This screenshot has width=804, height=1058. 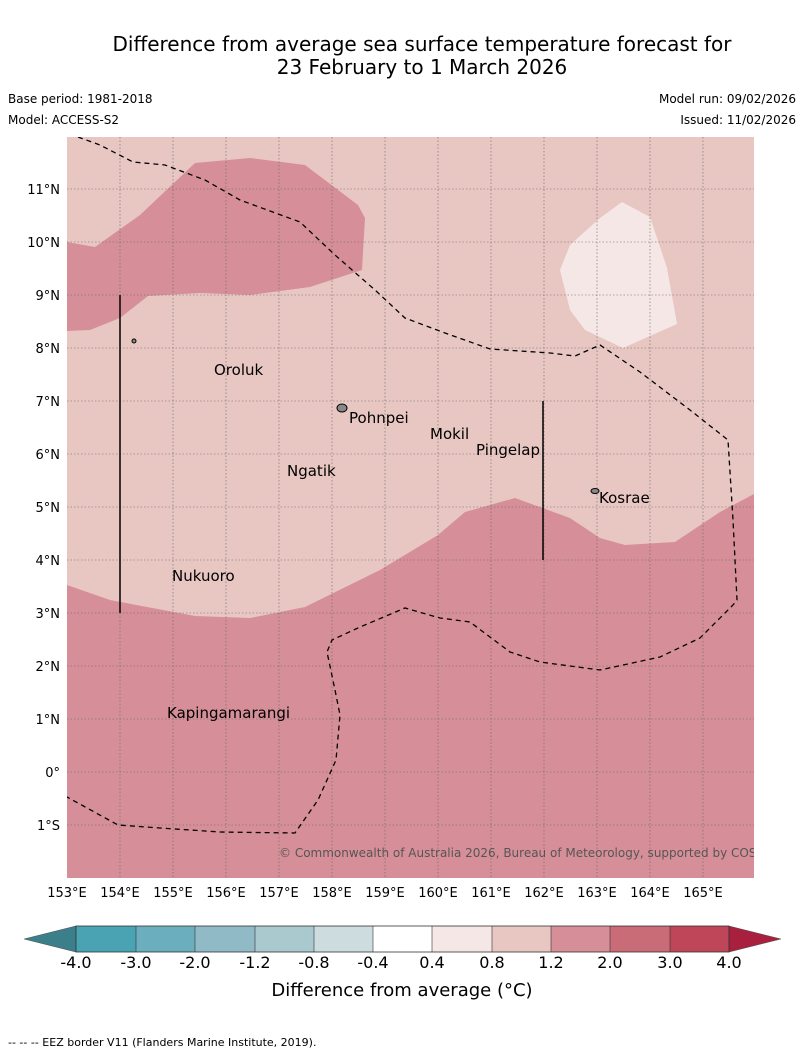 What do you see at coordinates (48, 720) in the screenshot?
I see `lat-label: 1°N` at bounding box center [48, 720].